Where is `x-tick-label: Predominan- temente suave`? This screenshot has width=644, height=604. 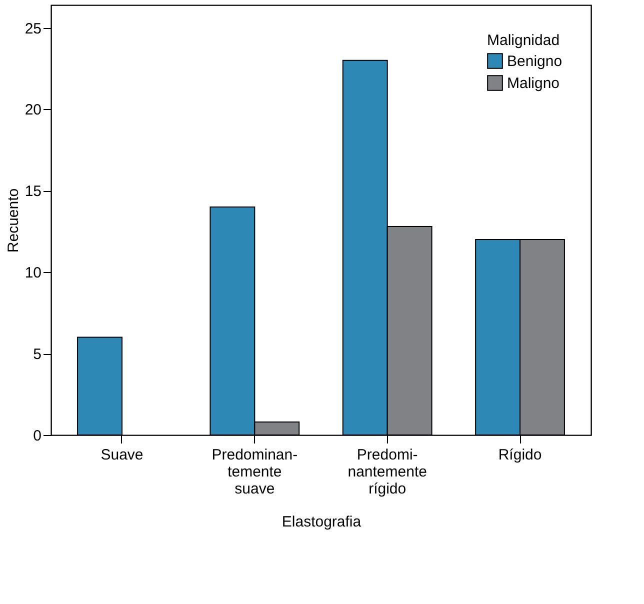
x-tick-label: Predominan- temente suave is located at coordinates (255, 472).